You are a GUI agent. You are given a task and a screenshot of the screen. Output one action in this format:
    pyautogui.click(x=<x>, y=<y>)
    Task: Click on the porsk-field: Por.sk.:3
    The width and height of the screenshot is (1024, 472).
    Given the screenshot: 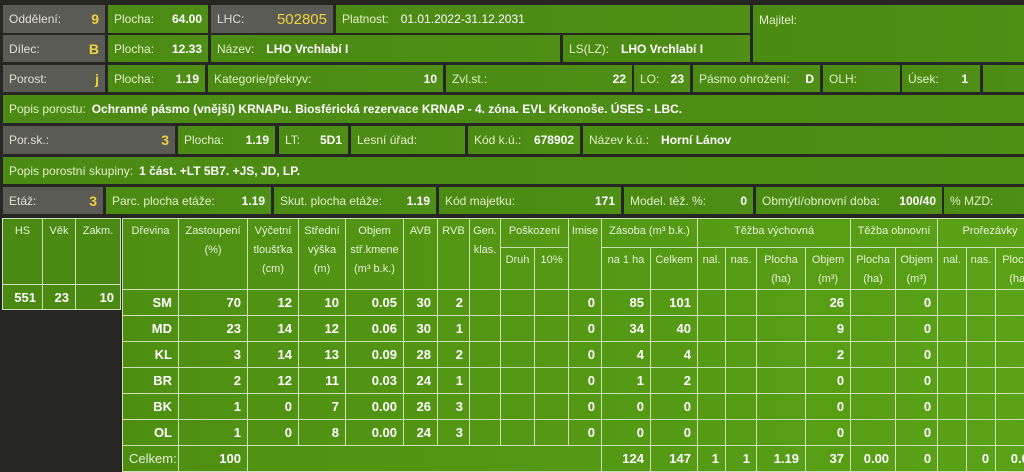 What is the action you would take?
    pyautogui.click(x=89, y=140)
    